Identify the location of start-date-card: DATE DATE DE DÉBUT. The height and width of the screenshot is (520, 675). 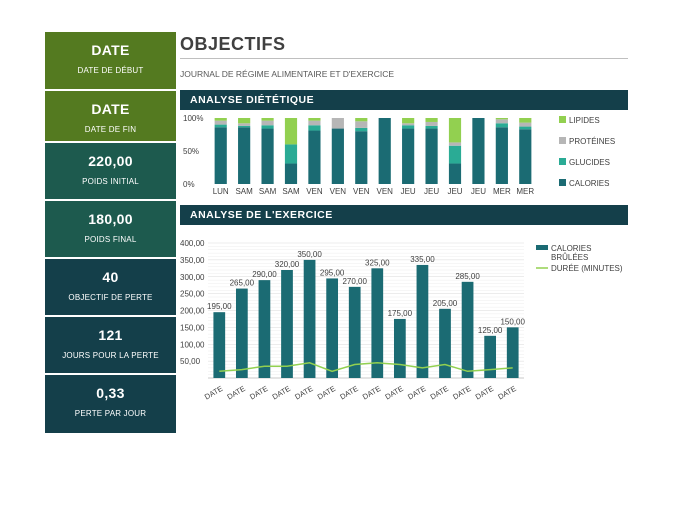
(110, 60).